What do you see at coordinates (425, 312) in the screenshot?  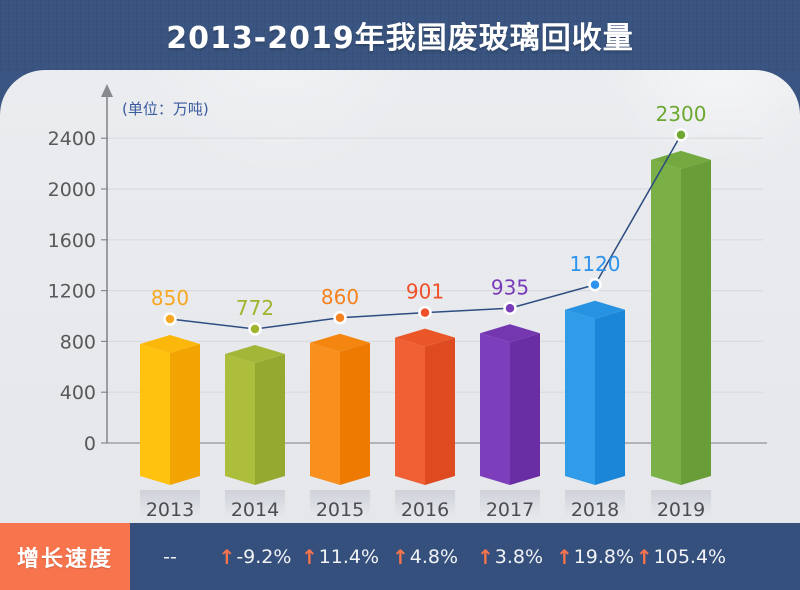 I see `line-marker-2016` at bounding box center [425, 312].